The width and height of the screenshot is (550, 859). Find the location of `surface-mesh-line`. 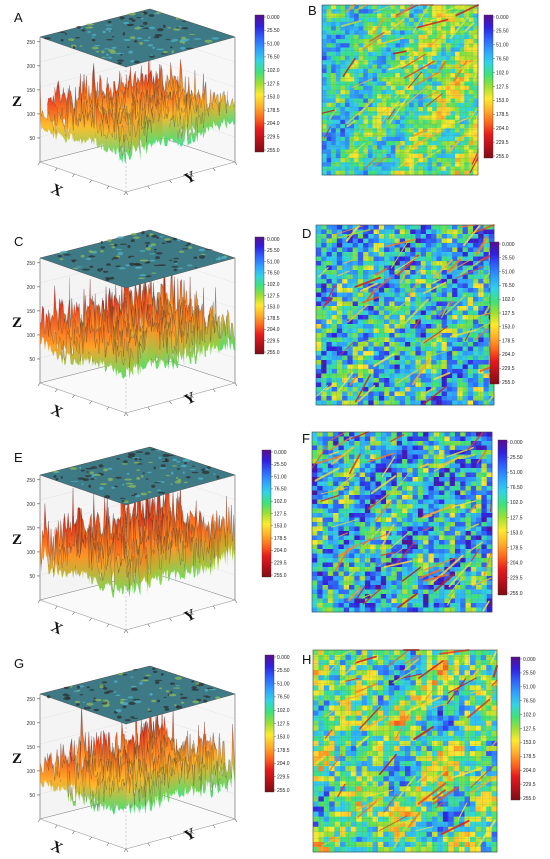

surface-mesh-line is located at coordinates (148, 540).